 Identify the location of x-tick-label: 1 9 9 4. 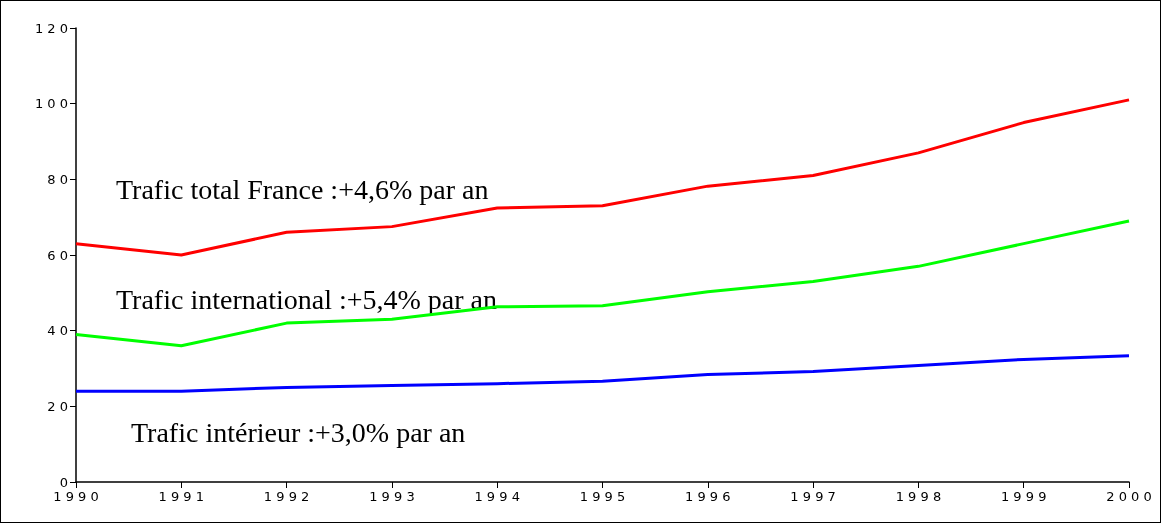
(497, 496).